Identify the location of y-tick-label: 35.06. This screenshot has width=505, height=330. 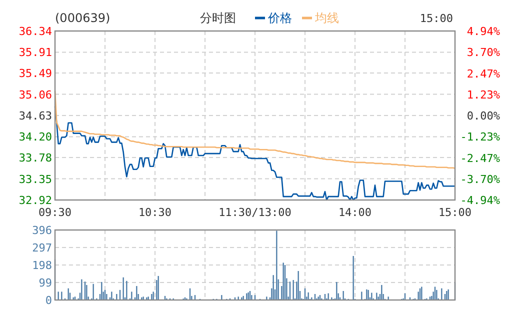
(35, 95).